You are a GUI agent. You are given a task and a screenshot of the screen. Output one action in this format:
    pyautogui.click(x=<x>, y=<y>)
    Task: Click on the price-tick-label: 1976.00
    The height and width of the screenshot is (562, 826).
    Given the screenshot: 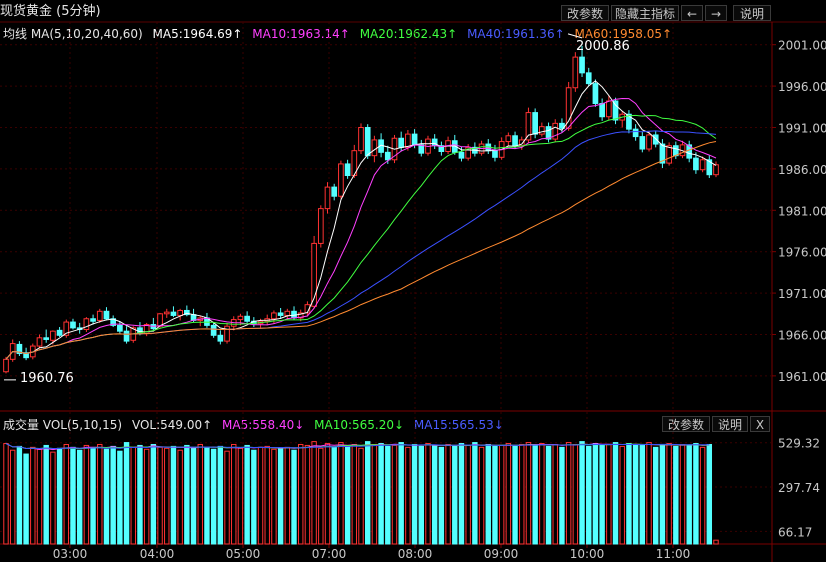 What is the action you would take?
    pyautogui.click(x=802, y=253)
    